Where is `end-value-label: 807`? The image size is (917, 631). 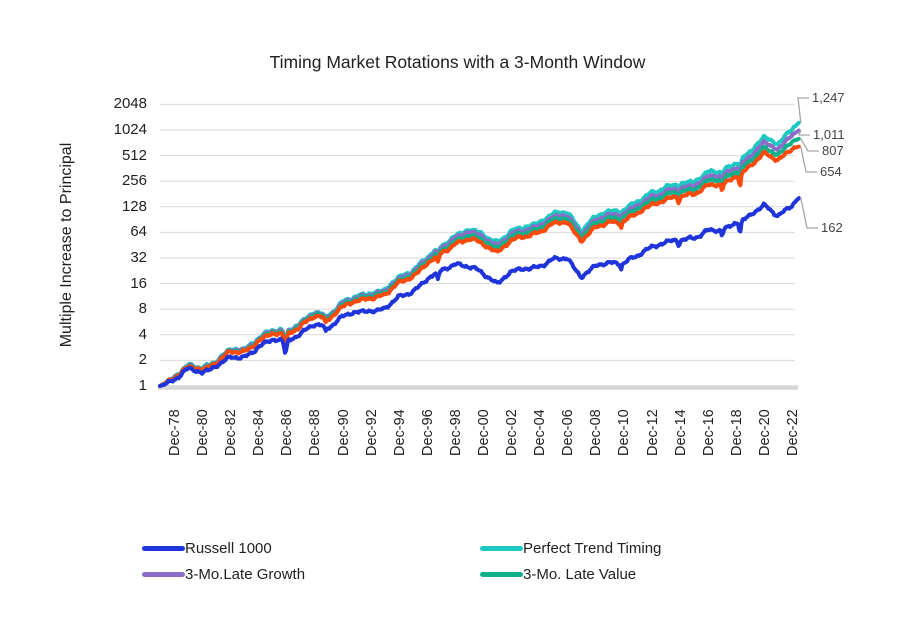 end-value-label: 807 is located at coordinates (833, 150).